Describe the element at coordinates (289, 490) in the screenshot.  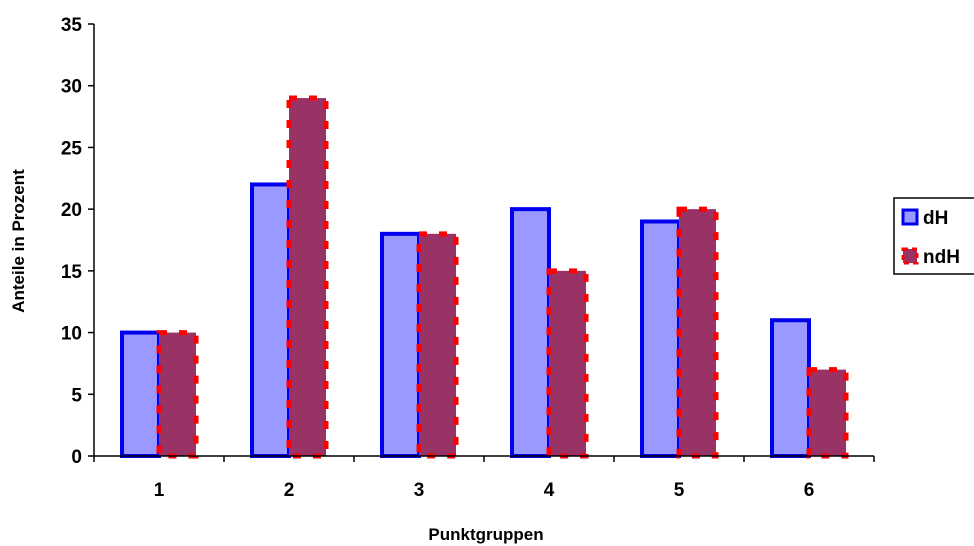
I see `x-tick-label-2: 2` at that location.